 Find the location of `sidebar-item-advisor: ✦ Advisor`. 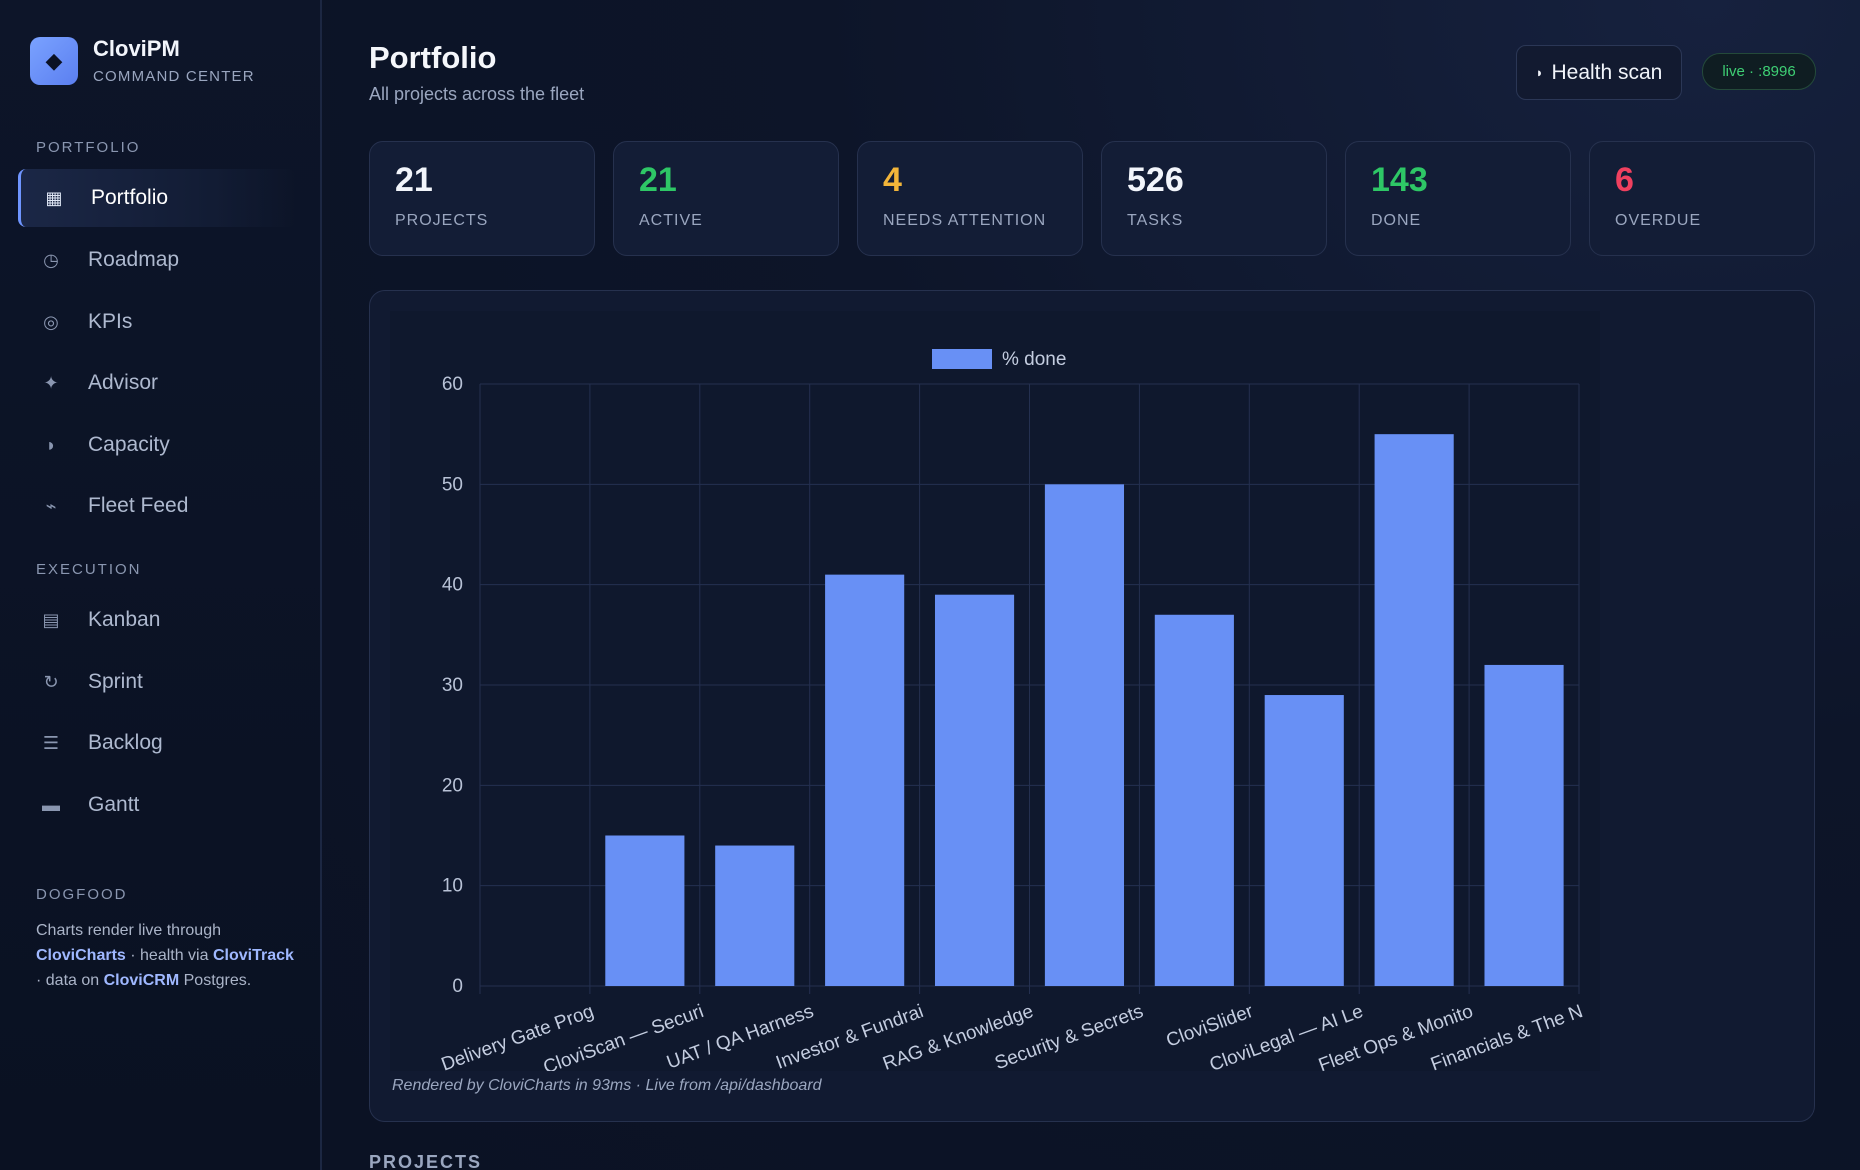

sidebar-item-advisor: ✦ Advisor is located at coordinates (157, 383).